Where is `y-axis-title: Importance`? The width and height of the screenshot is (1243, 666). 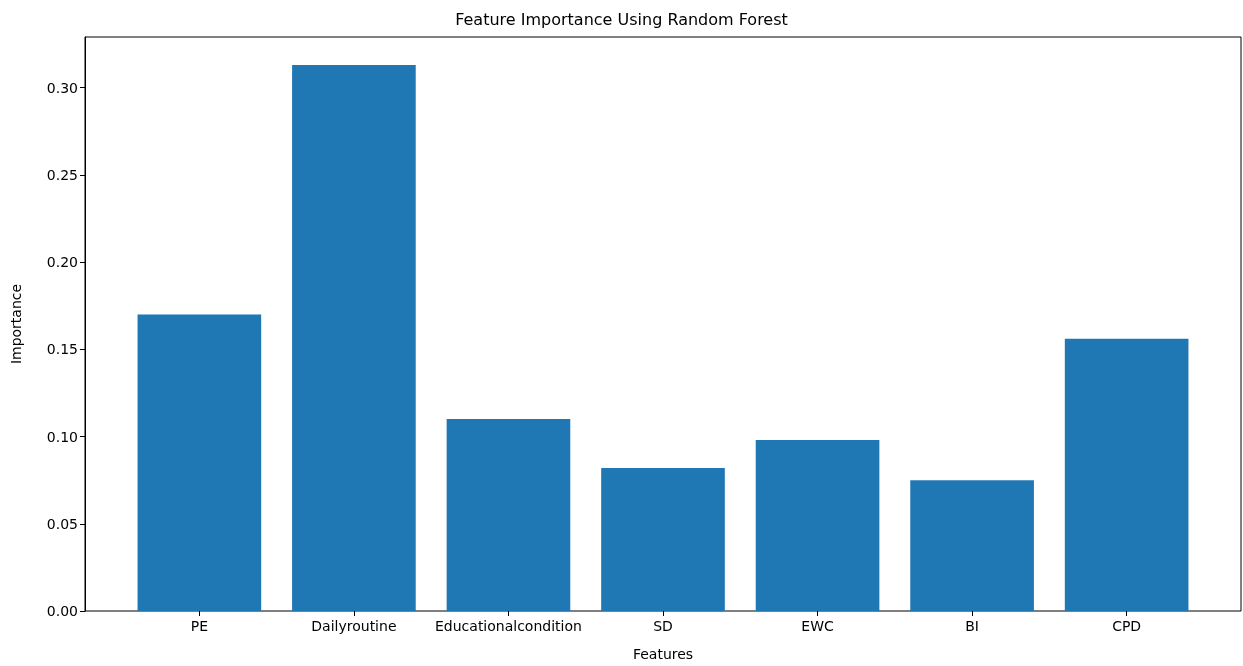 y-axis-title: Importance is located at coordinates (16, 324).